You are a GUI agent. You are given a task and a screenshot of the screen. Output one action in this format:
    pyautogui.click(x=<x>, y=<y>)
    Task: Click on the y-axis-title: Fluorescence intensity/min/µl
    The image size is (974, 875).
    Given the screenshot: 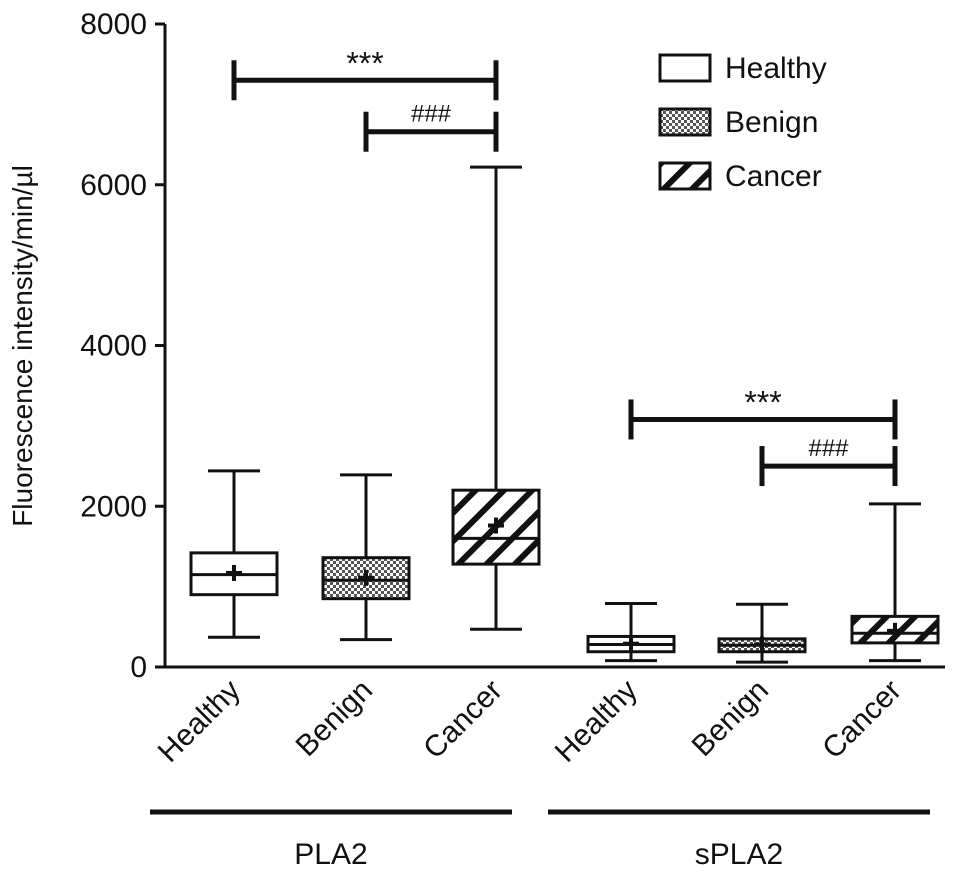 What is the action you would take?
    pyautogui.click(x=22, y=346)
    